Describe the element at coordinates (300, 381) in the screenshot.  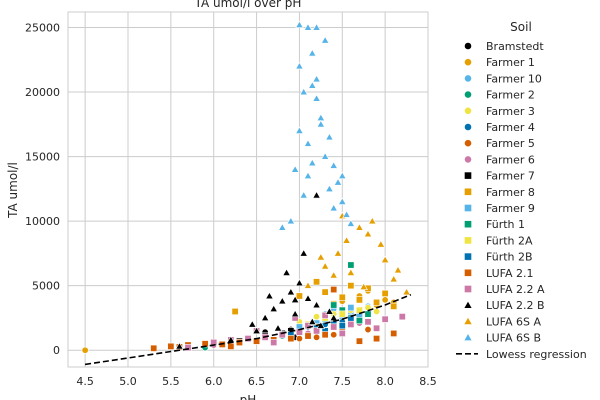
I see `x-tick-label: 7.0` at that location.